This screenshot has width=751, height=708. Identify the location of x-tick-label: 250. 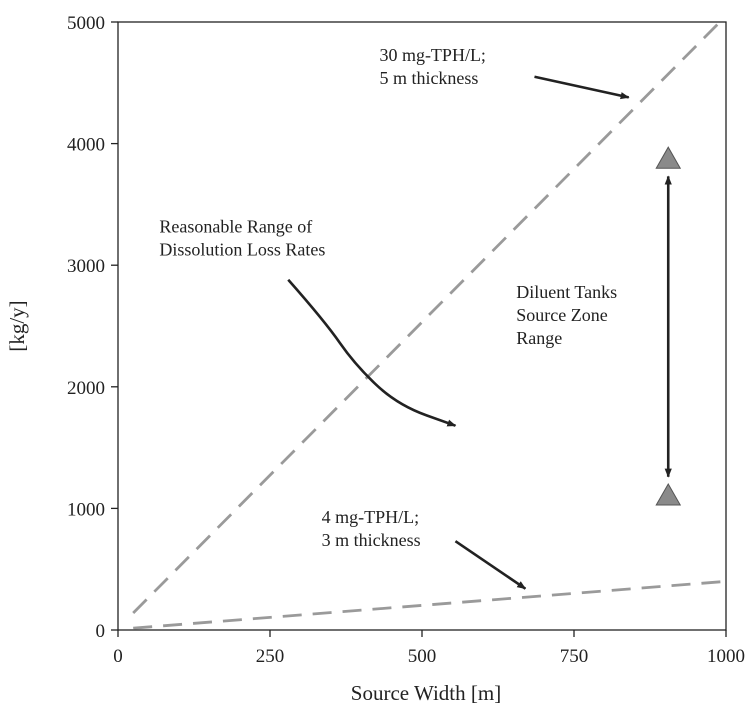
(270, 656).